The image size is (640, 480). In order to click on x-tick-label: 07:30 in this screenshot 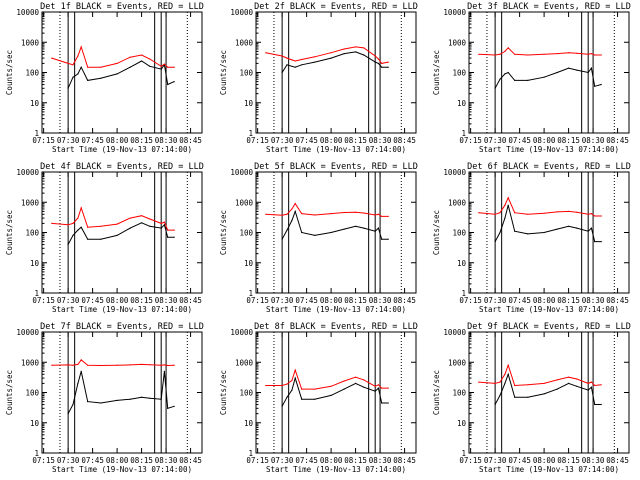, I will do `click(495, 140)`.